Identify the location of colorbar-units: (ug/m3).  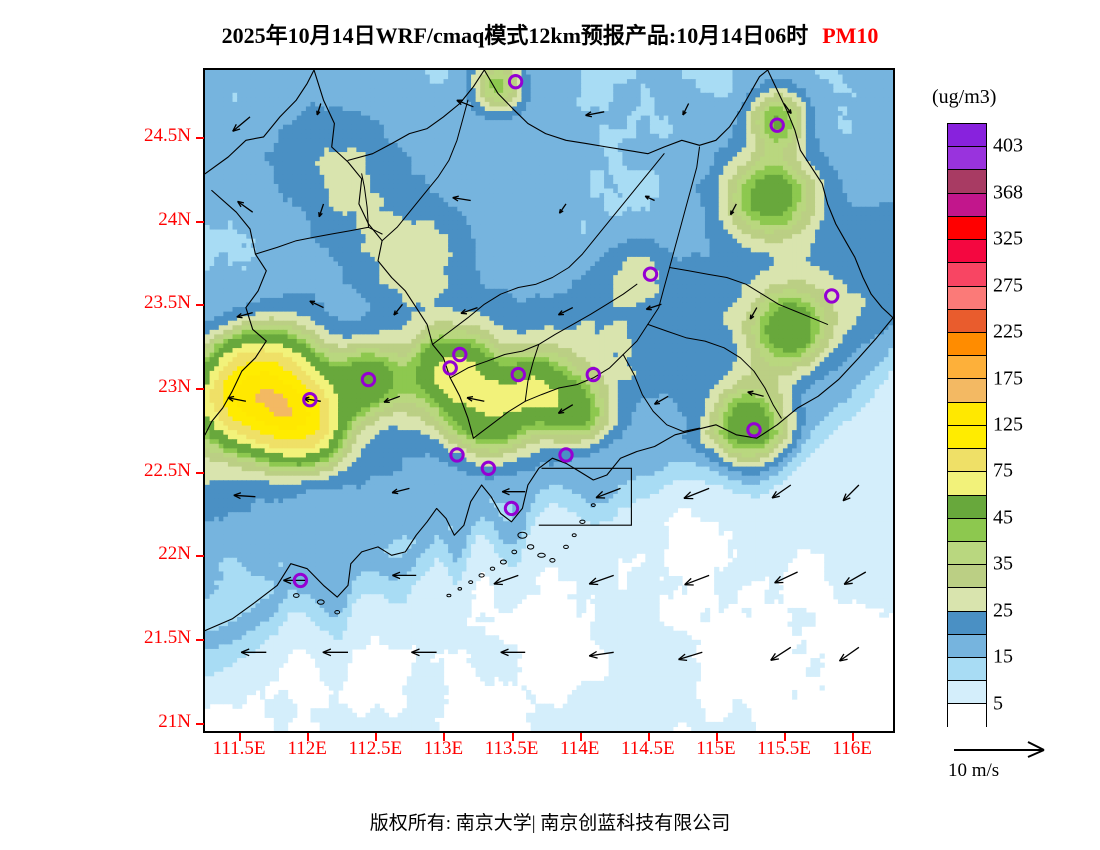
(964, 97).